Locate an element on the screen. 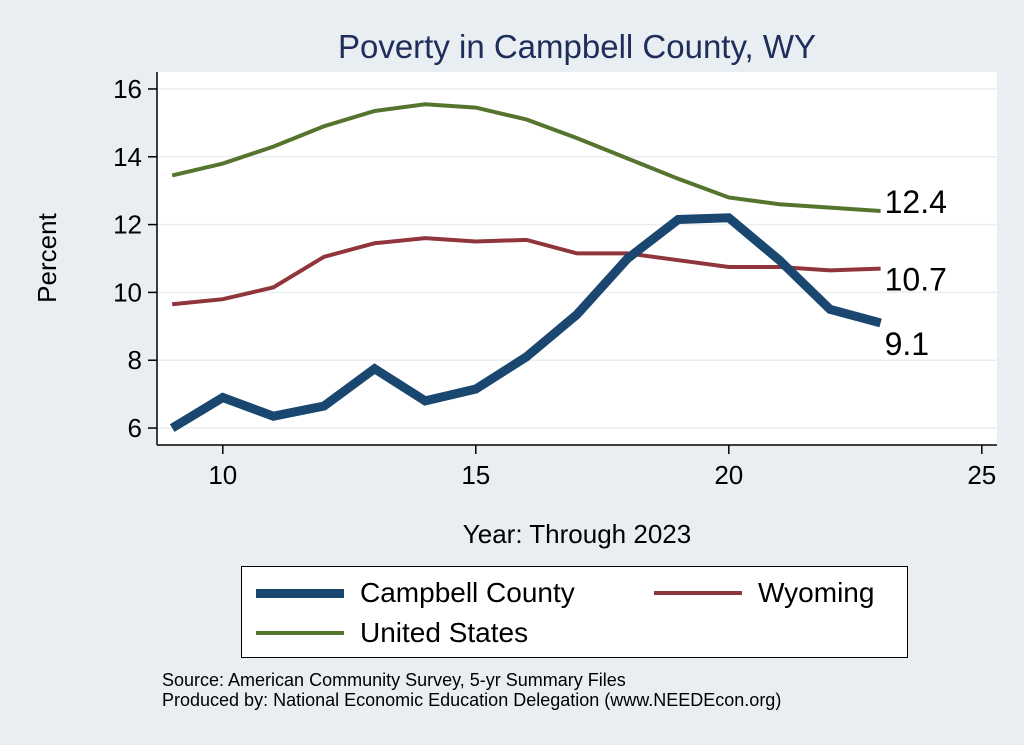 The height and width of the screenshot is (745, 1024). legend-swatch-wyoming is located at coordinates (698, 593).